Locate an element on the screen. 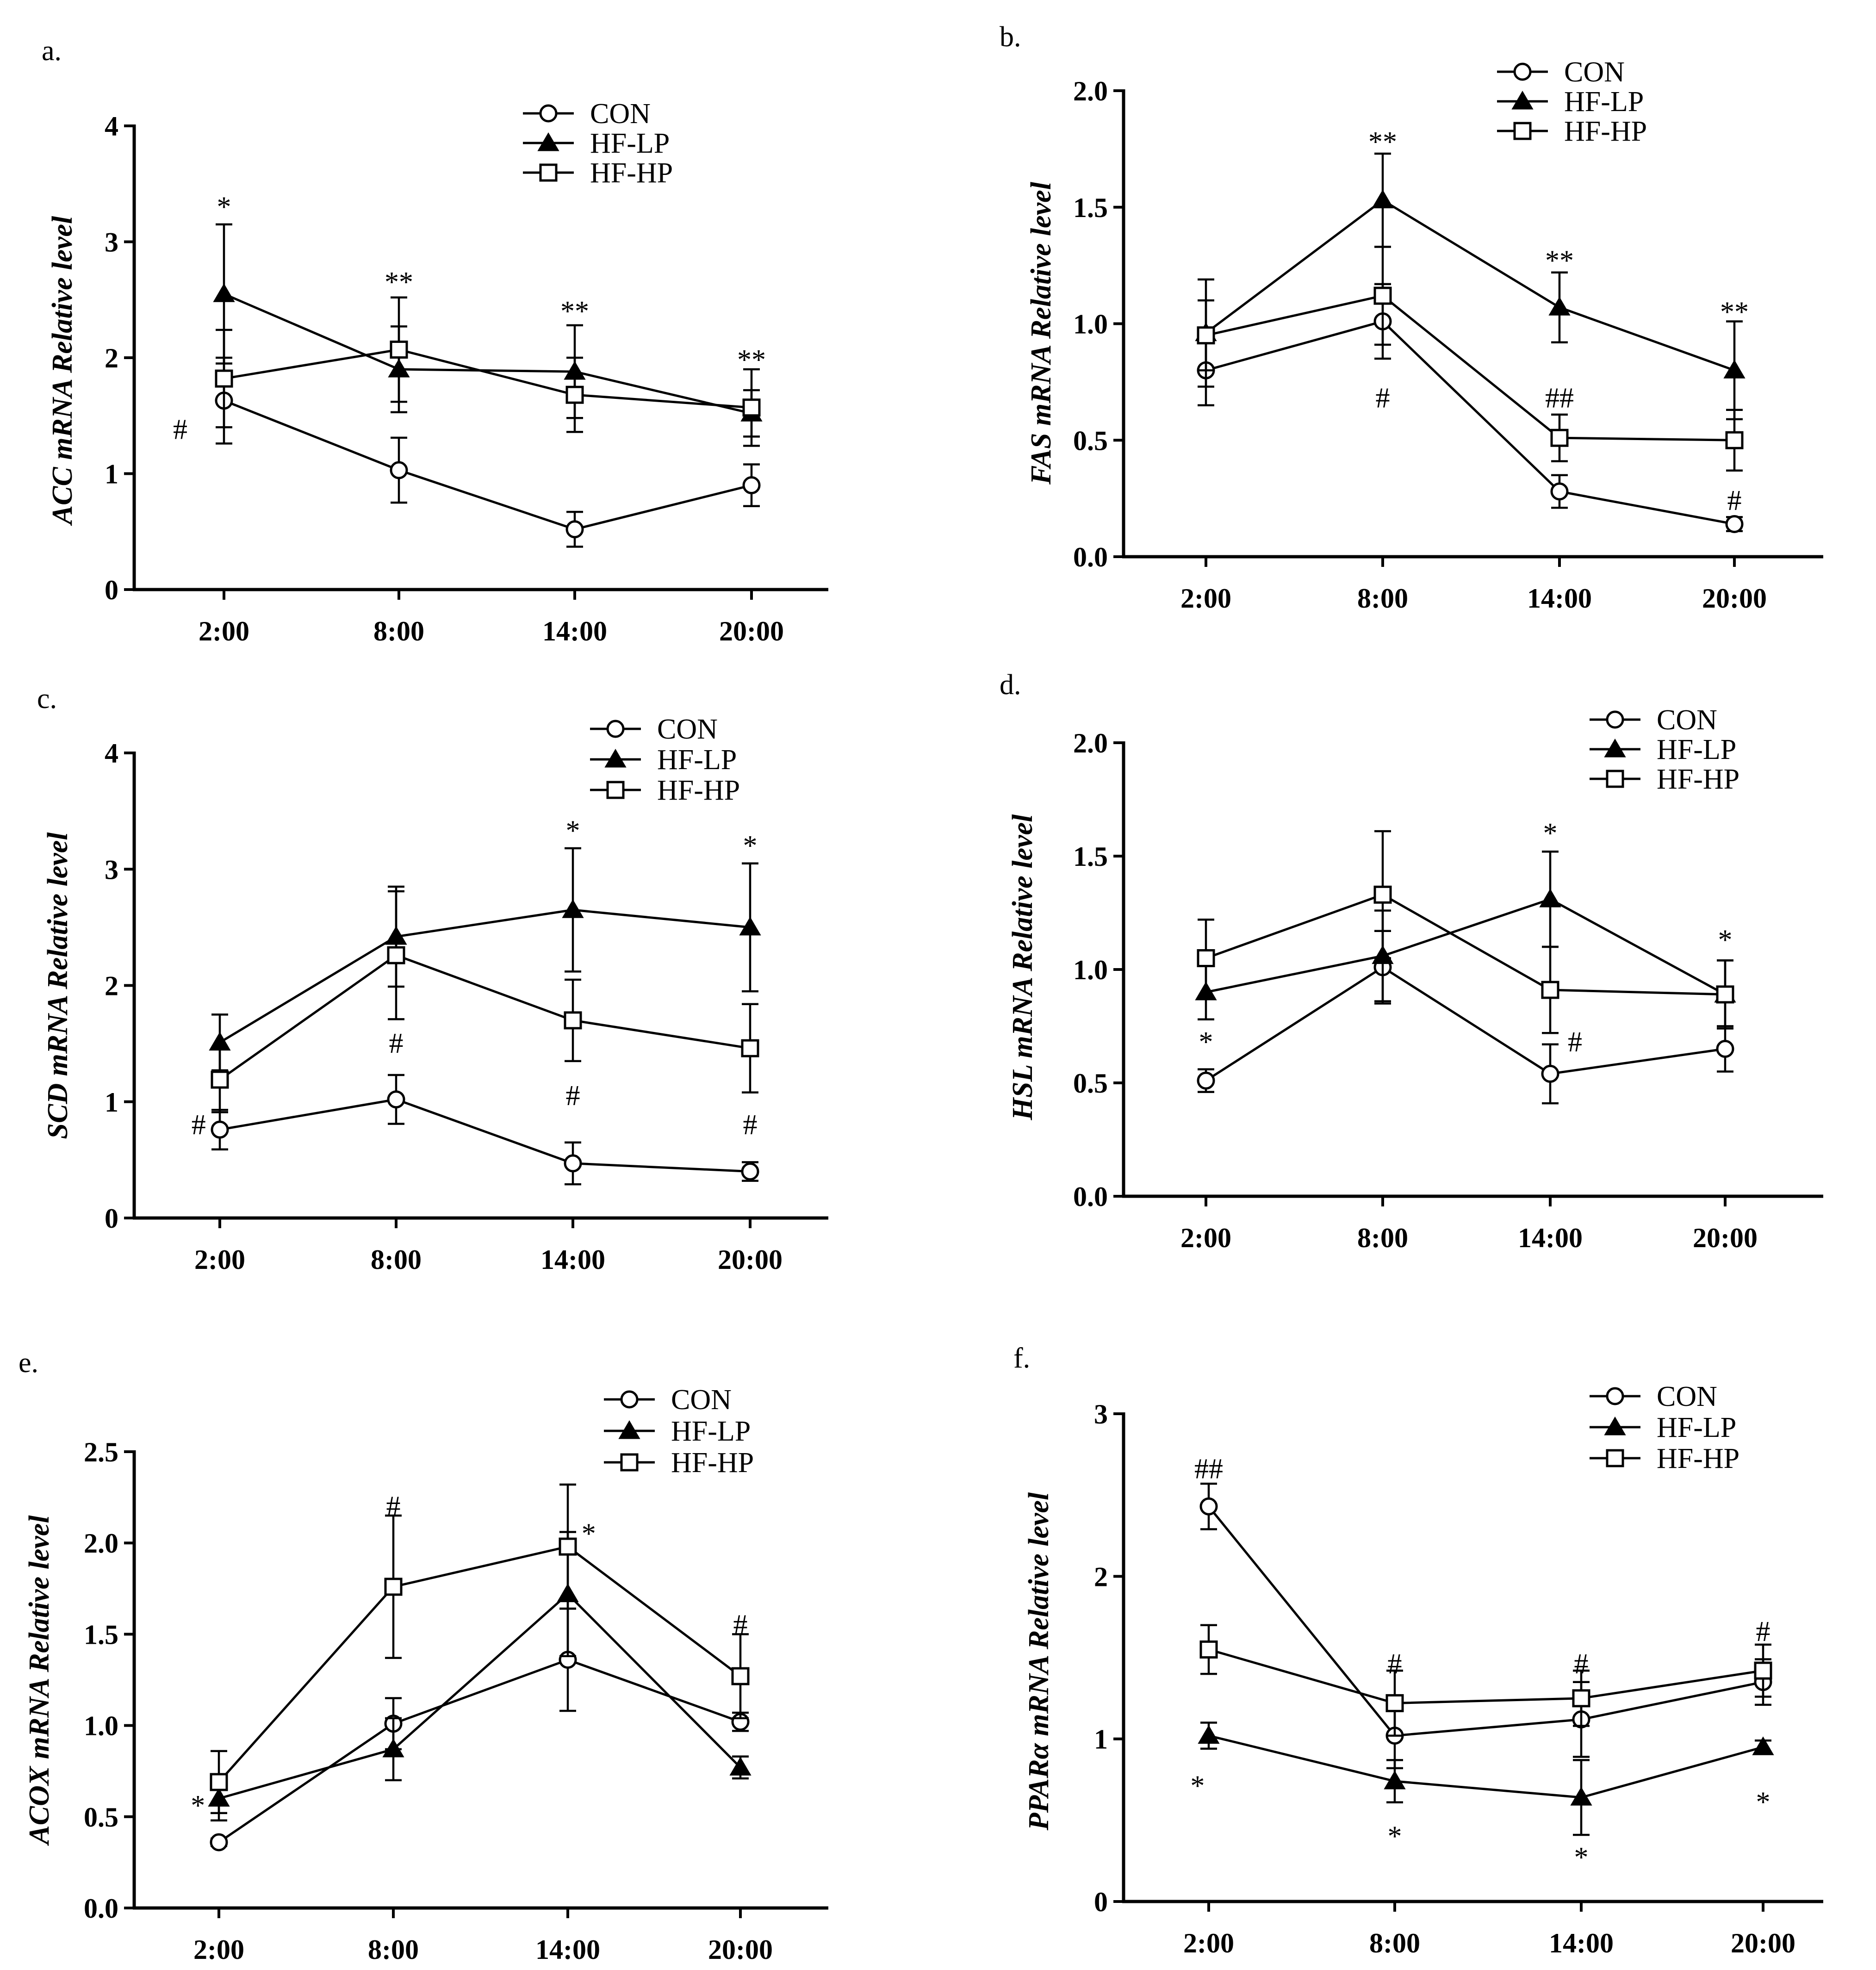 This screenshot has height=1970, width=1876. y-tick-label: 0.0 is located at coordinates (101, 1908).